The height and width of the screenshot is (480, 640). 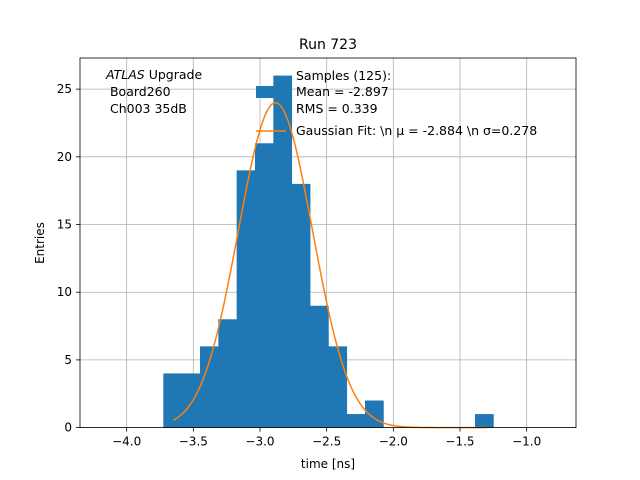 What do you see at coordinates (259, 442) in the screenshot?
I see `x-tick-label: −3.0` at bounding box center [259, 442].